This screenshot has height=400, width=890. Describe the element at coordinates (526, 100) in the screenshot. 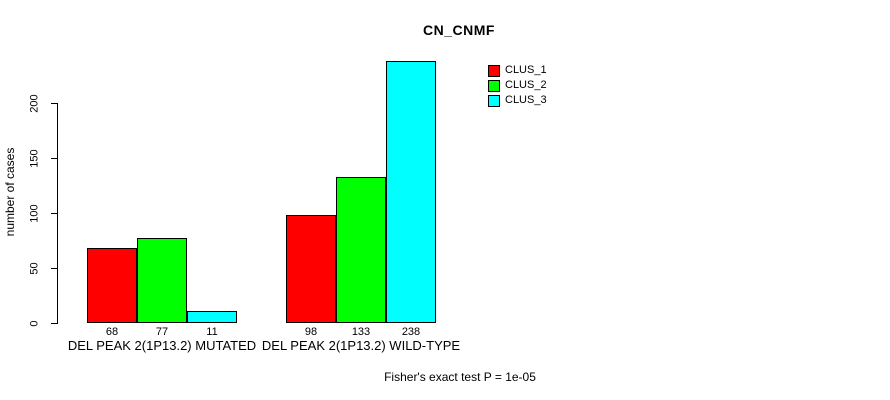

I see `legend-label: CLUS_3` at that location.